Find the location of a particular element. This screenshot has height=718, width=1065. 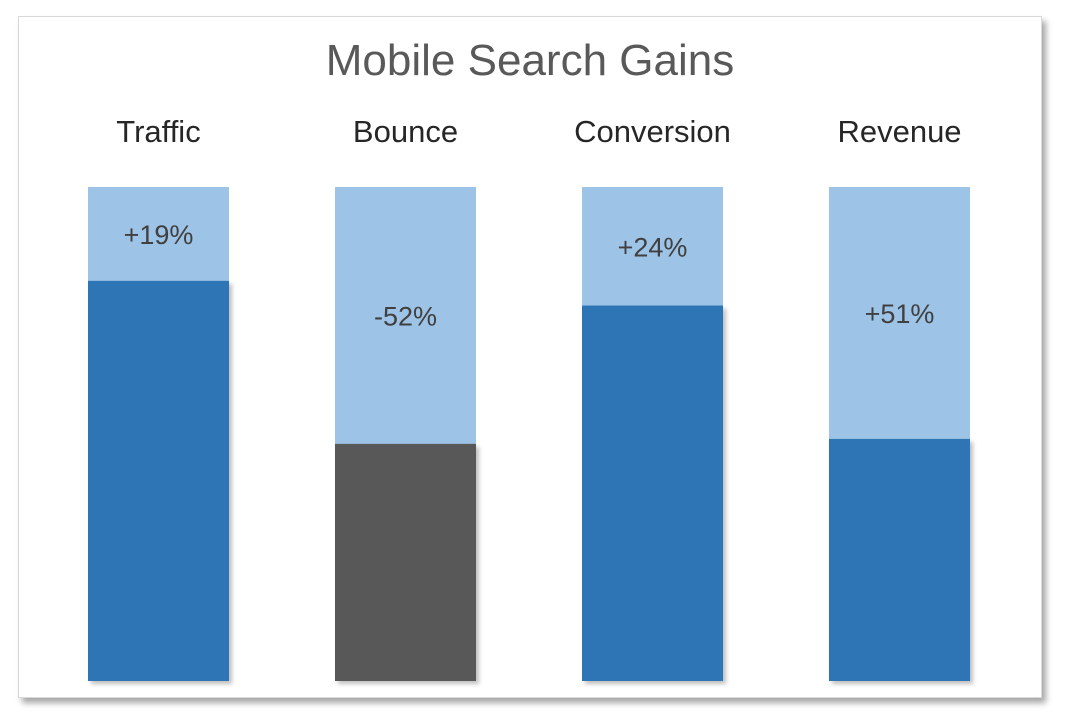

category-label: Bounce is located at coordinates (405, 131).